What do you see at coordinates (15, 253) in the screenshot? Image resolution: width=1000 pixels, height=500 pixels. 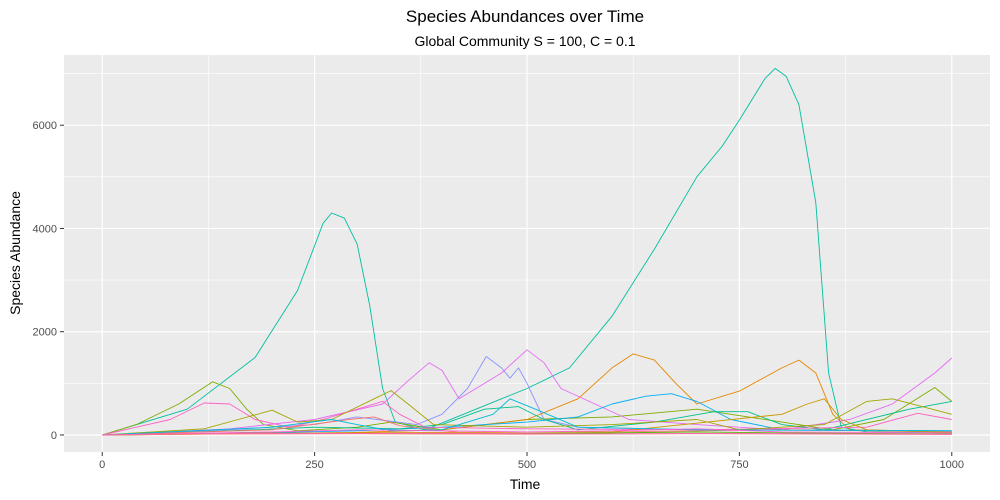 I see `y-axis-title: Species Abundance` at bounding box center [15, 253].